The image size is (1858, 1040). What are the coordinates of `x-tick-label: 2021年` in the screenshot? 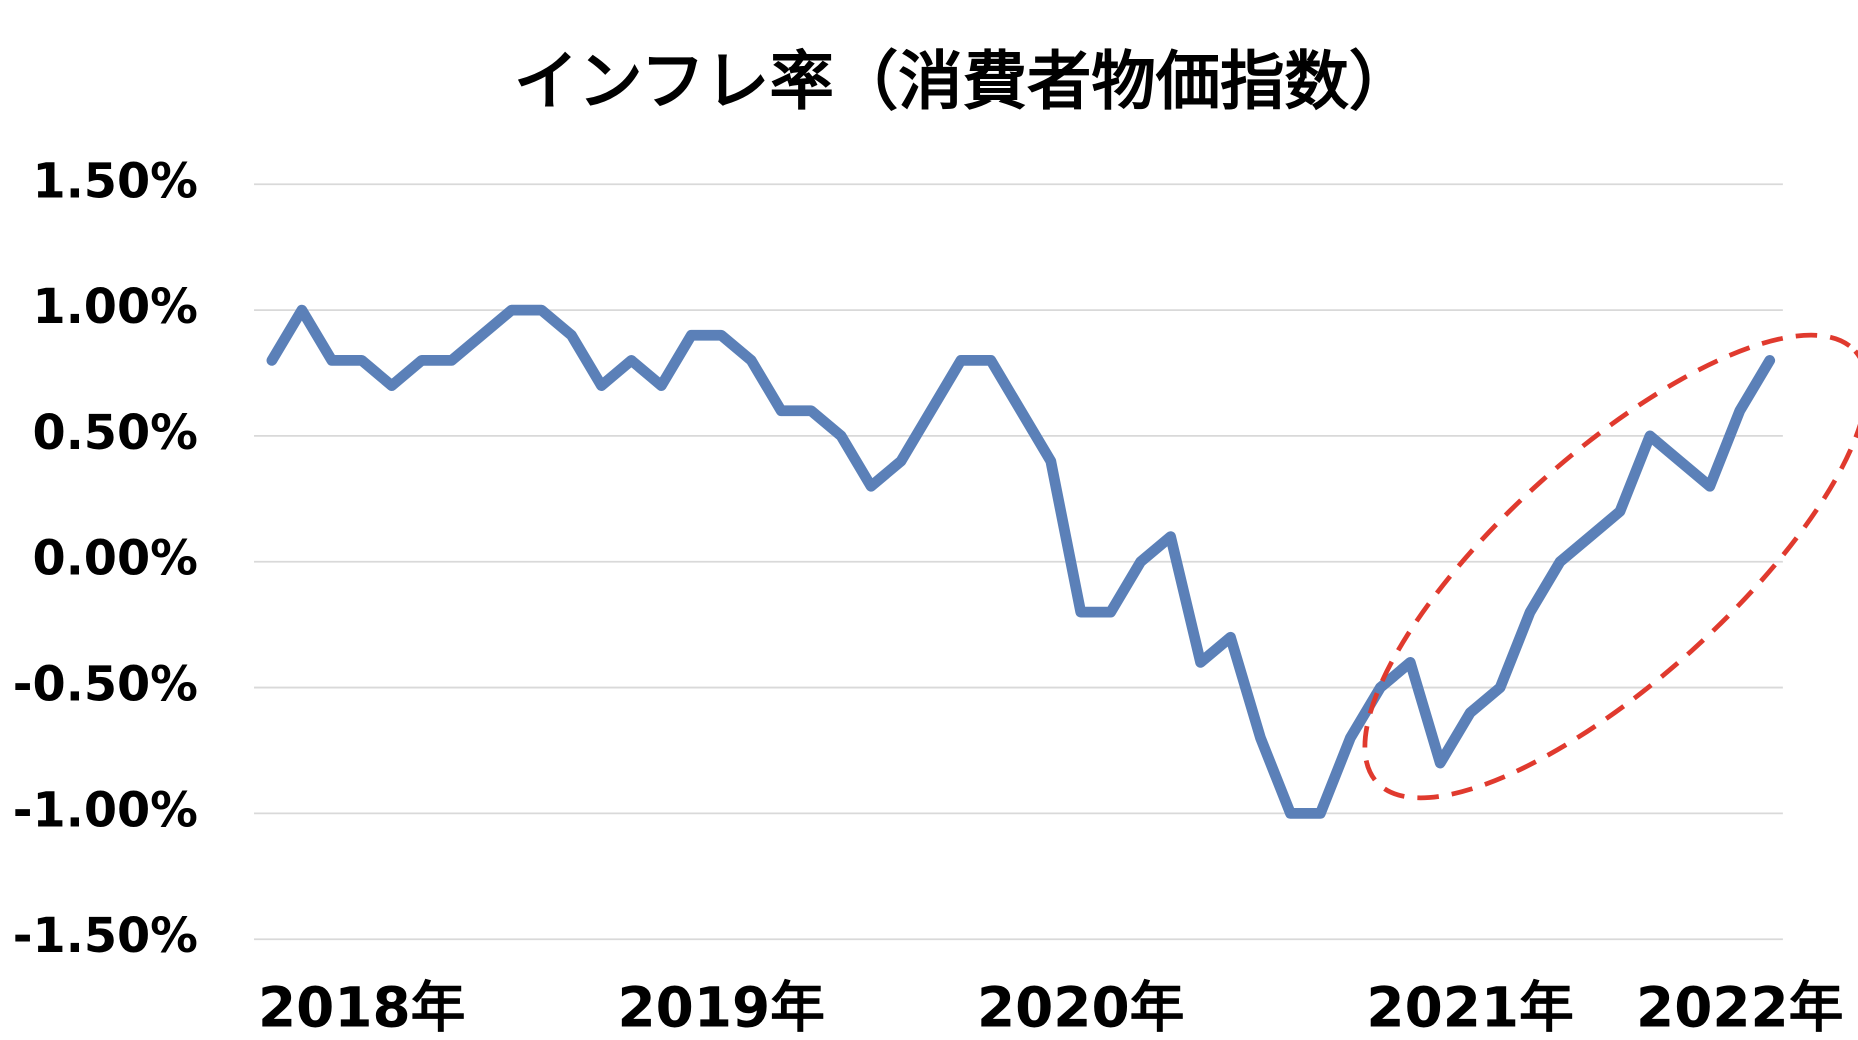 It's located at (1469, 1007).